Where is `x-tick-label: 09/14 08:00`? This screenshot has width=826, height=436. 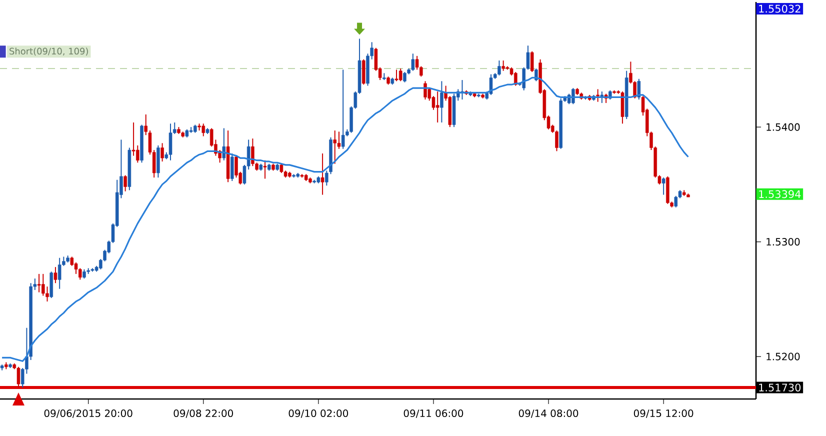
x-tick-label: 09/14 08:00 is located at coordinates (548, 414).